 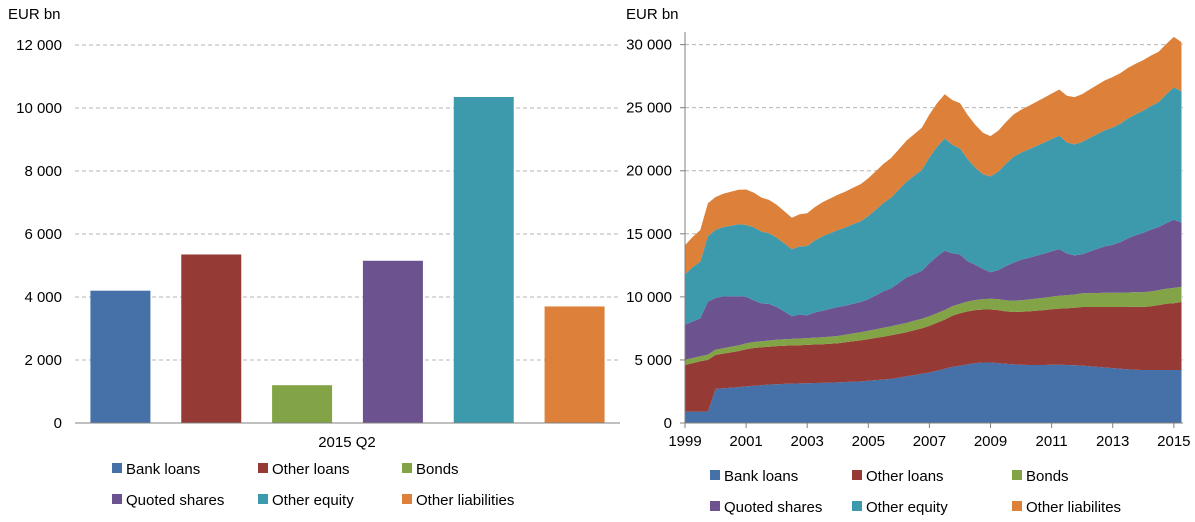 What do you see at coordinates (1073, 507) in the screenshot?
I see `right-legend-label: Other liabilites` at bounding box center [1073, 507].